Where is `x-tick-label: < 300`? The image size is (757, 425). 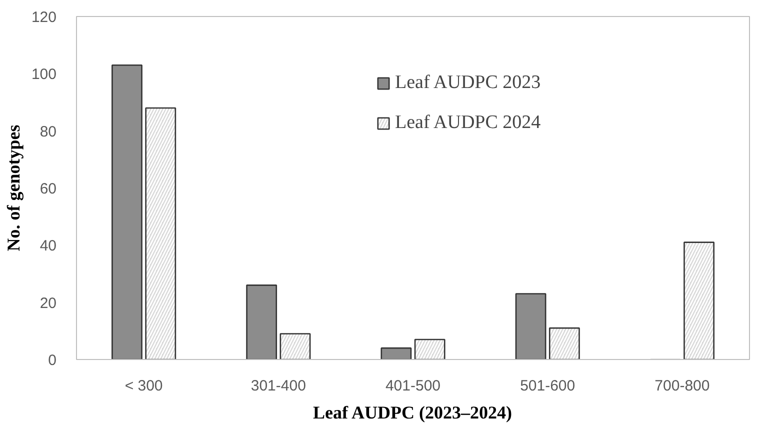 x-tick-label: < 300 is located at coordinates (143, 386).